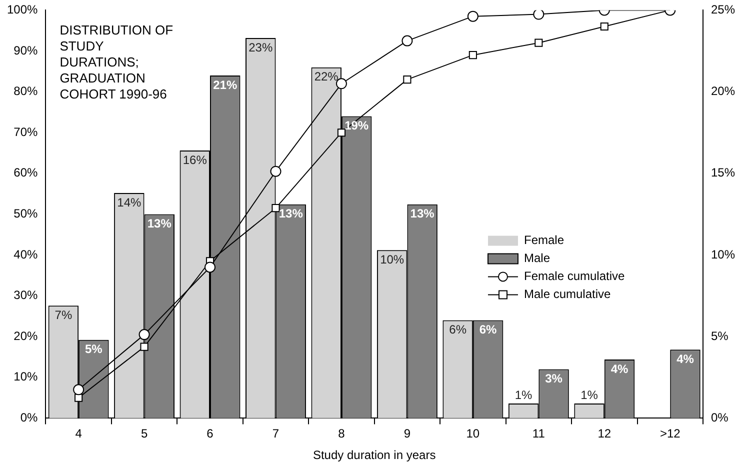 The image size is (746, 467). I want to click on y-tick-label: 20%, so click(26, 335).